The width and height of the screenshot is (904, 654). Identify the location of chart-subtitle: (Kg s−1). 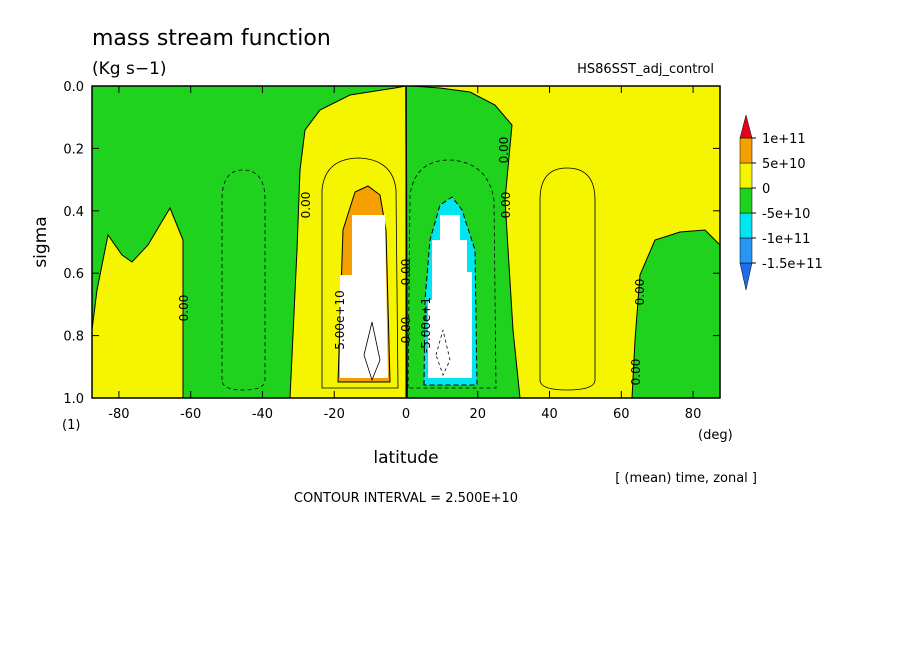
(129, 69).